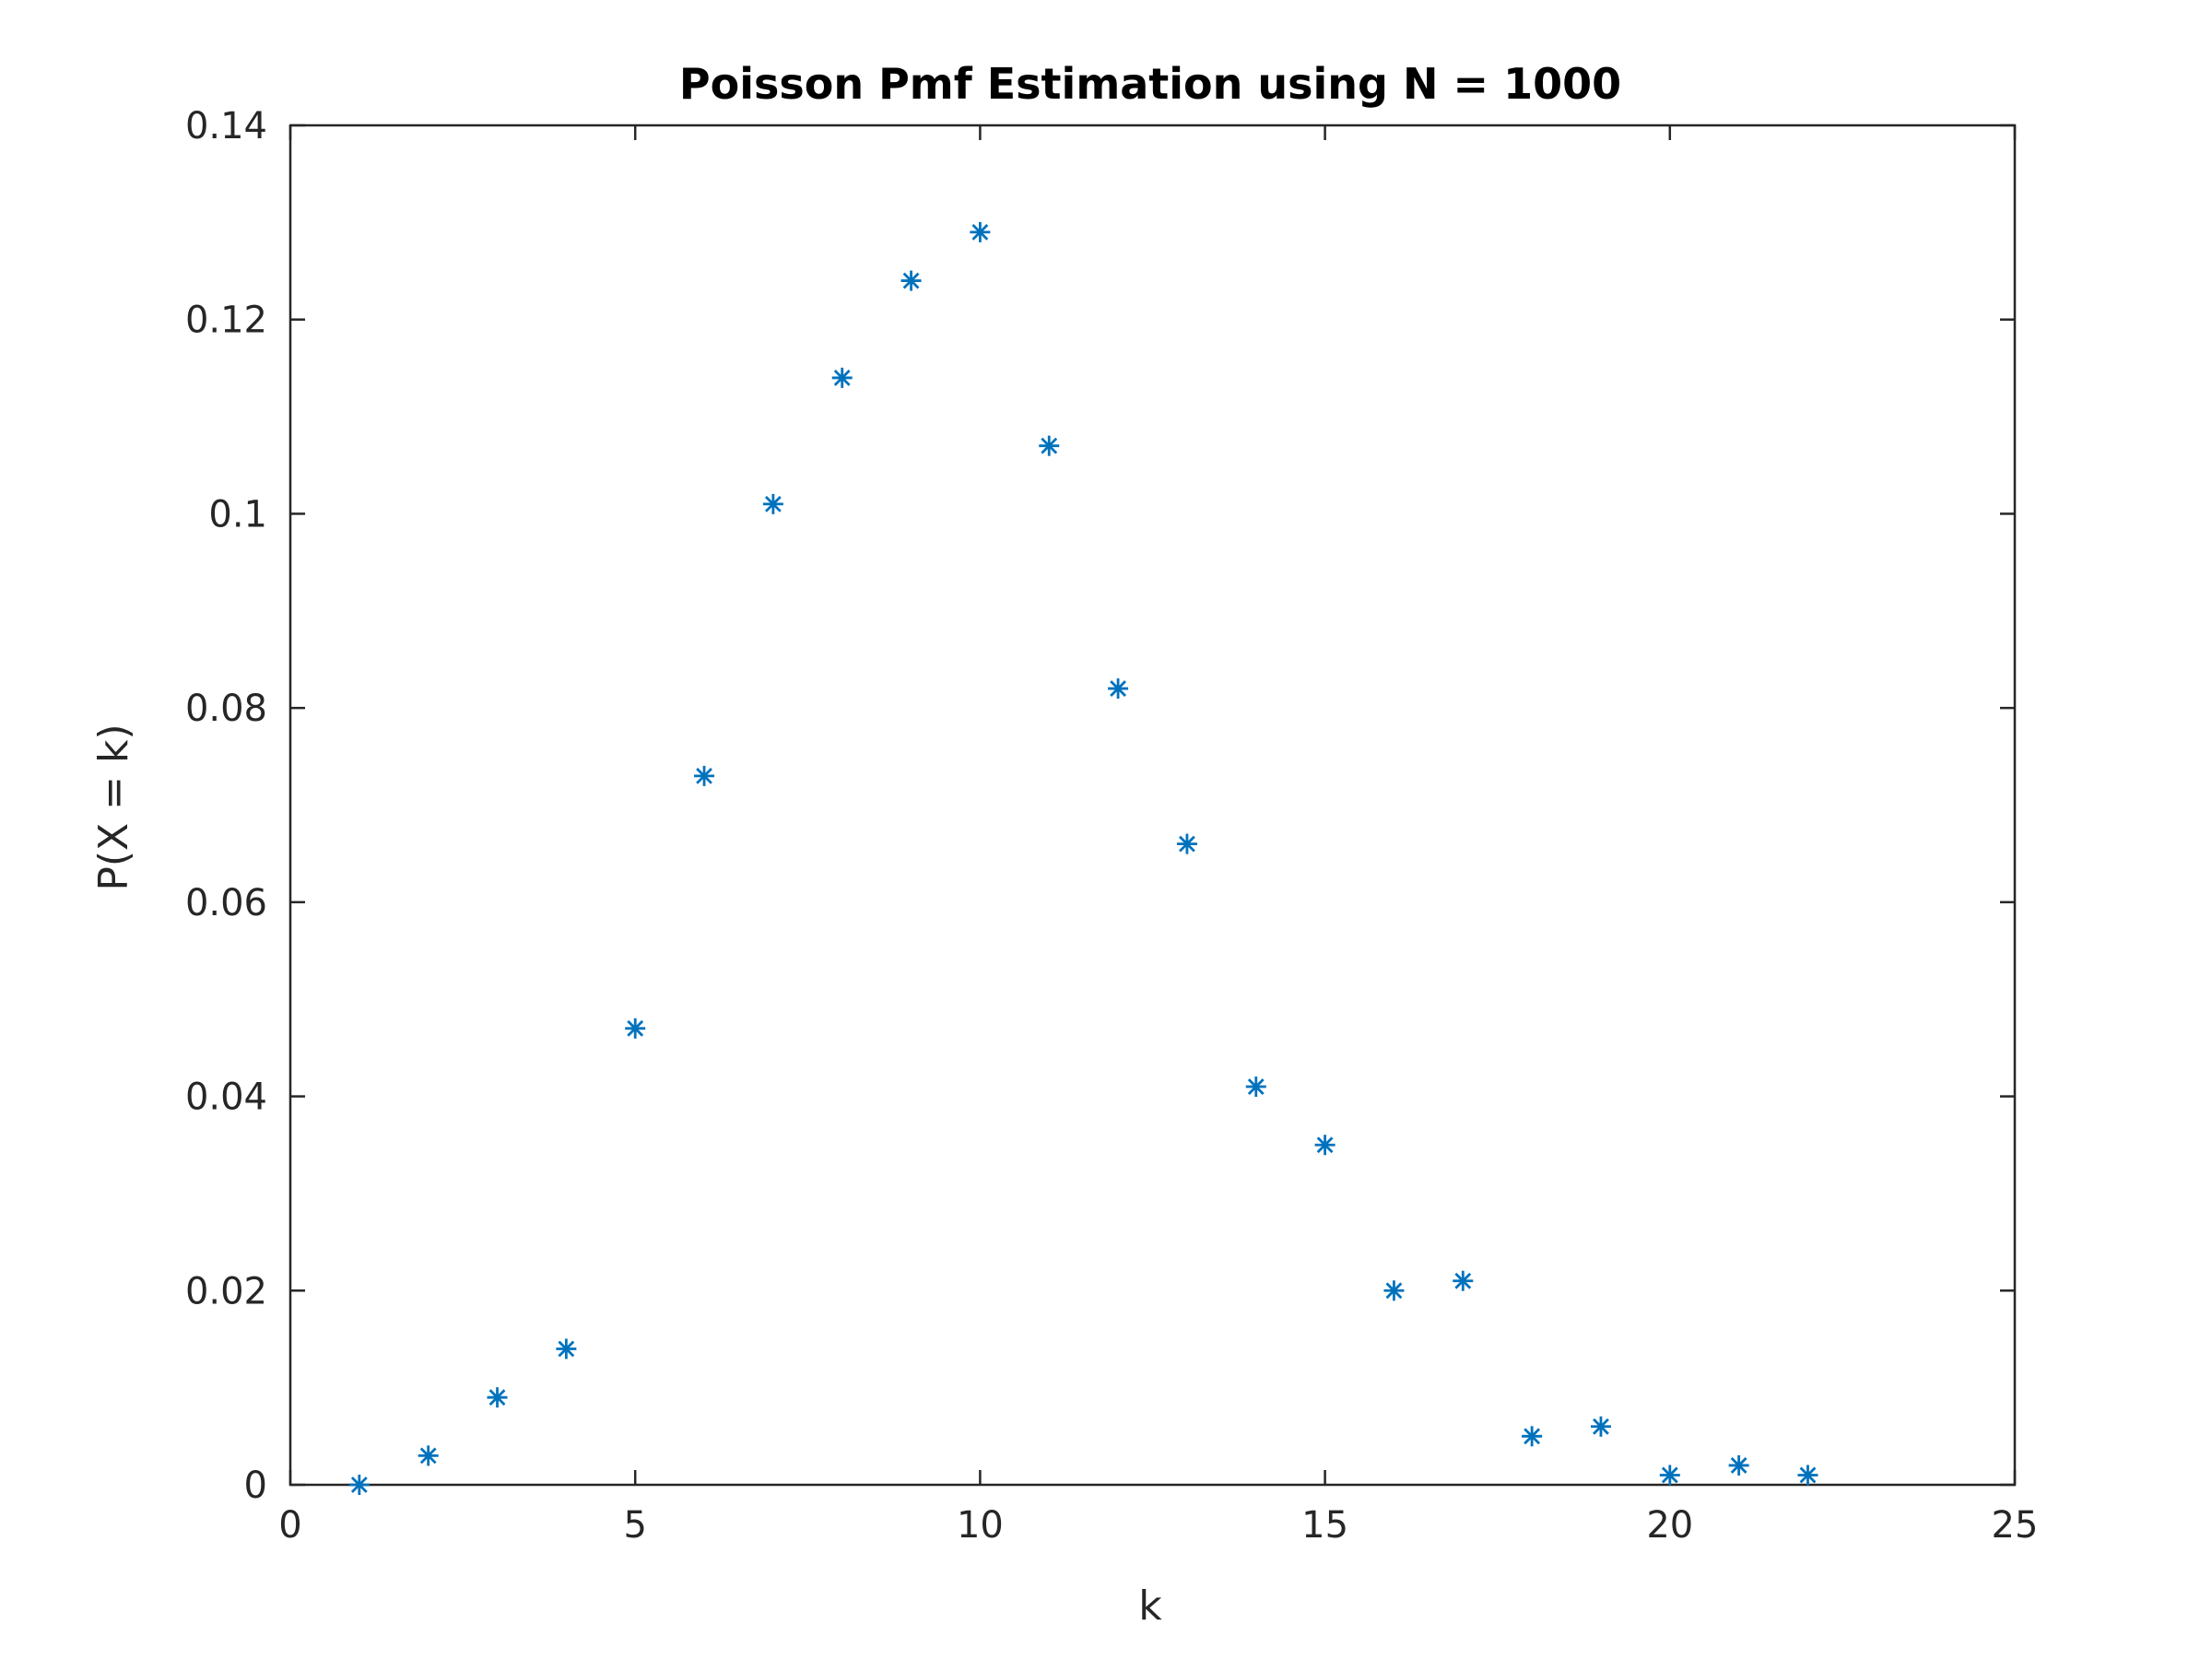 This screenshot has width=2212, height=1659. What do you see at coordinates (1669, 1525) in the screenshot?
I see `x-tick-label: 20` at bounding box center [1669, 1525].